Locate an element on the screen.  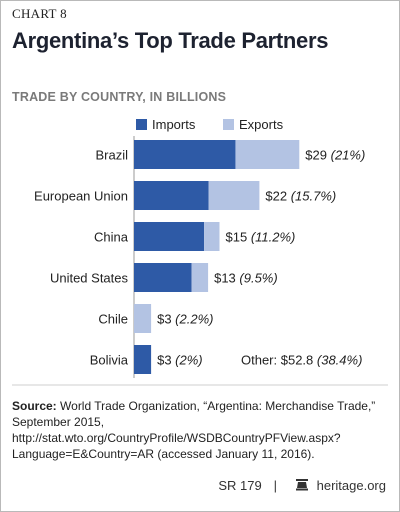
legend-item-exports: Exports is located at coordinates (253, 124).